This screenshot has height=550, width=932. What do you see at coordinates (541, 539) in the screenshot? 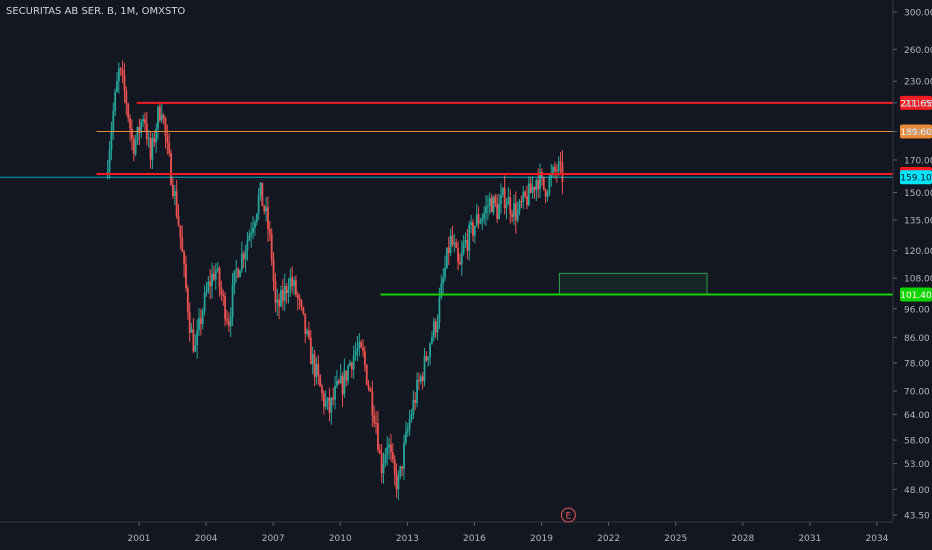
I see `x-tick-label: 2019` at bounding box center [541, 539].